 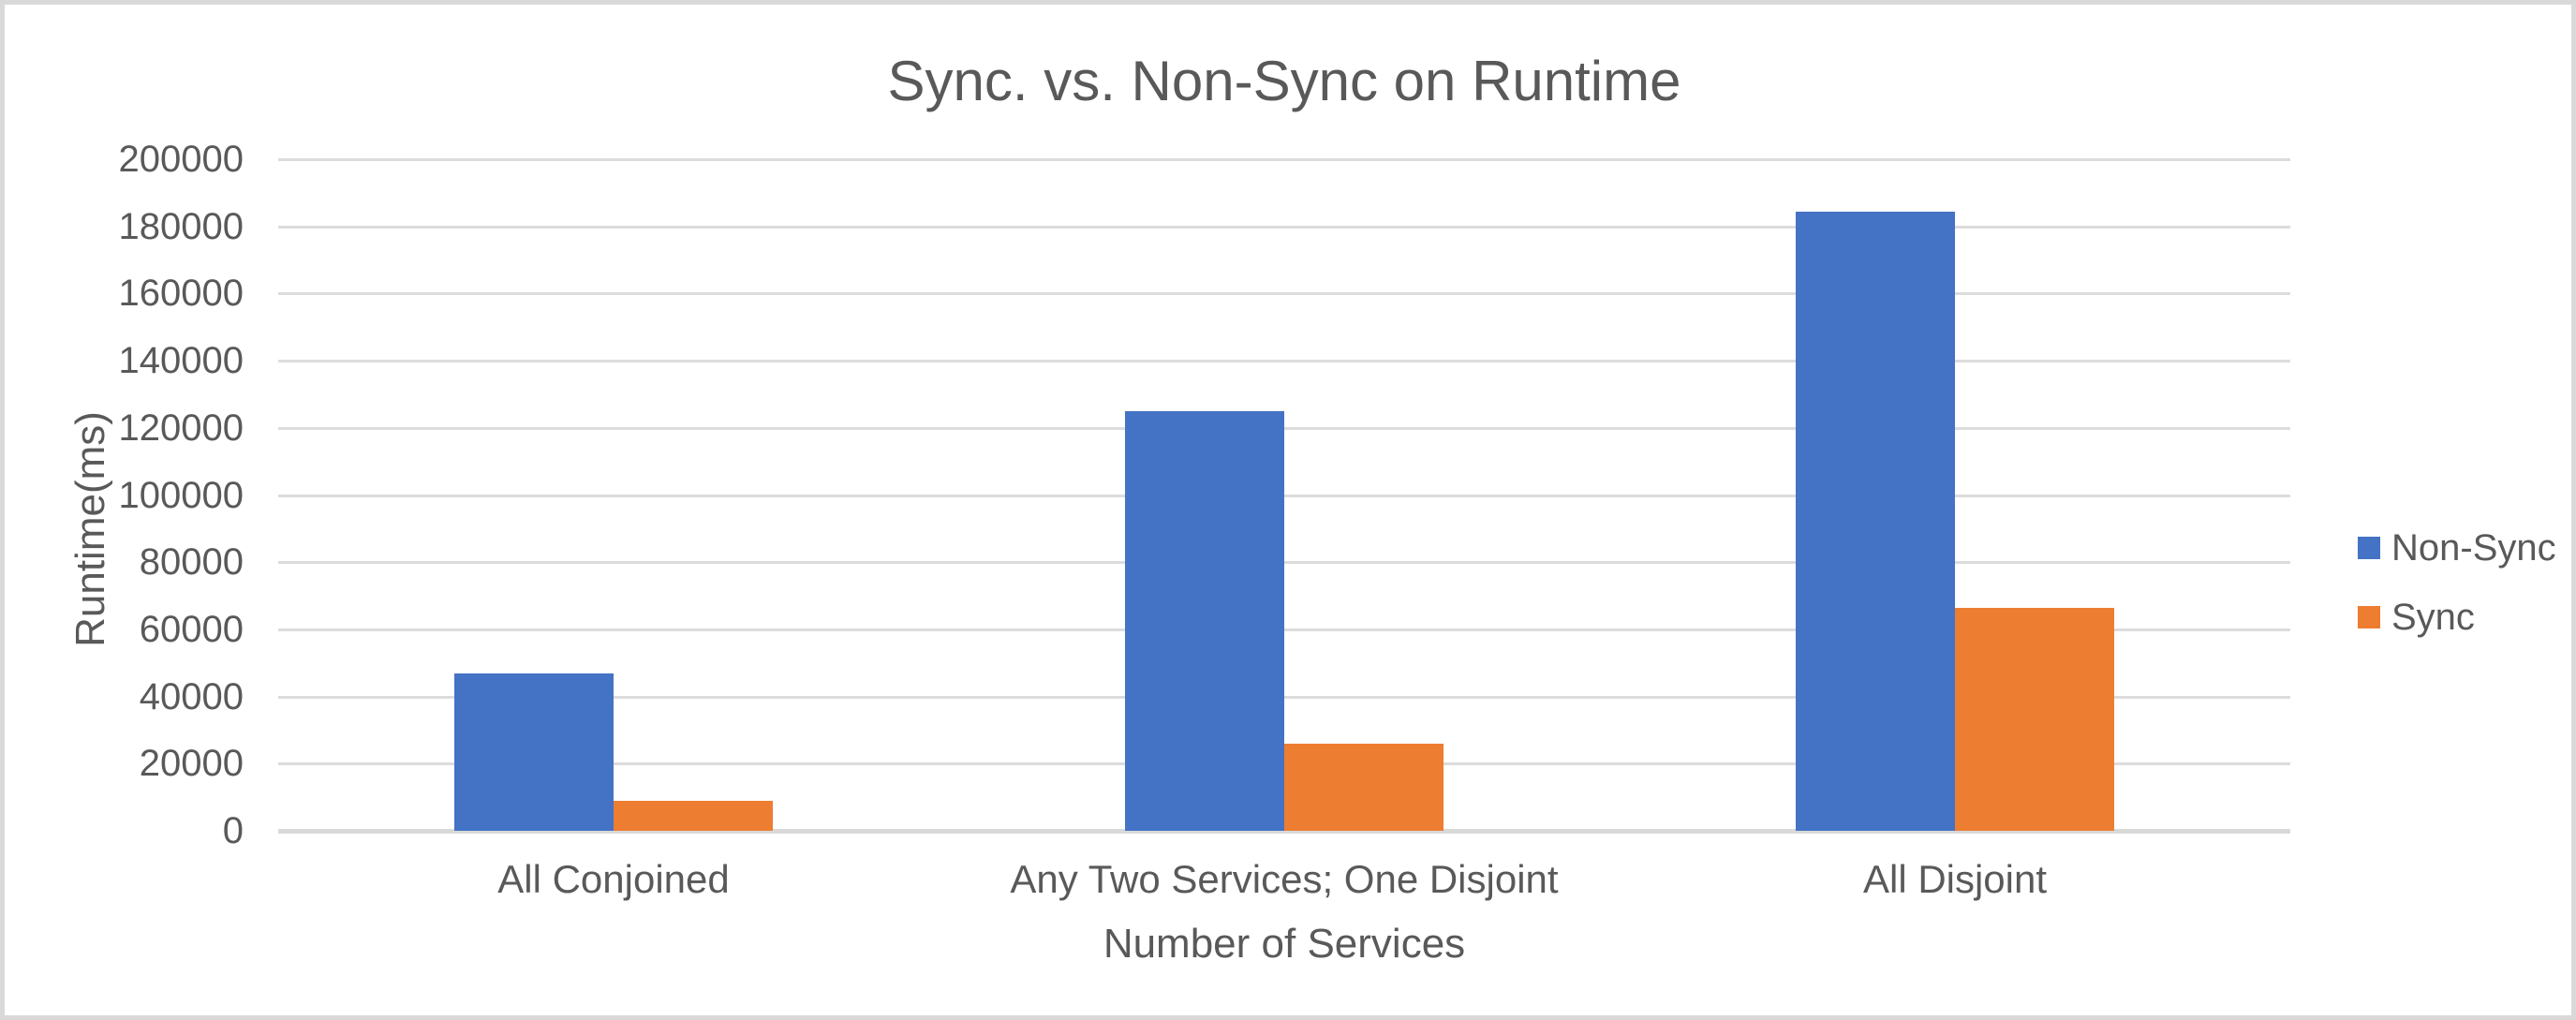 I want to click on x-axis-category-label: All Disjoint, so click(x=1955, y=879).